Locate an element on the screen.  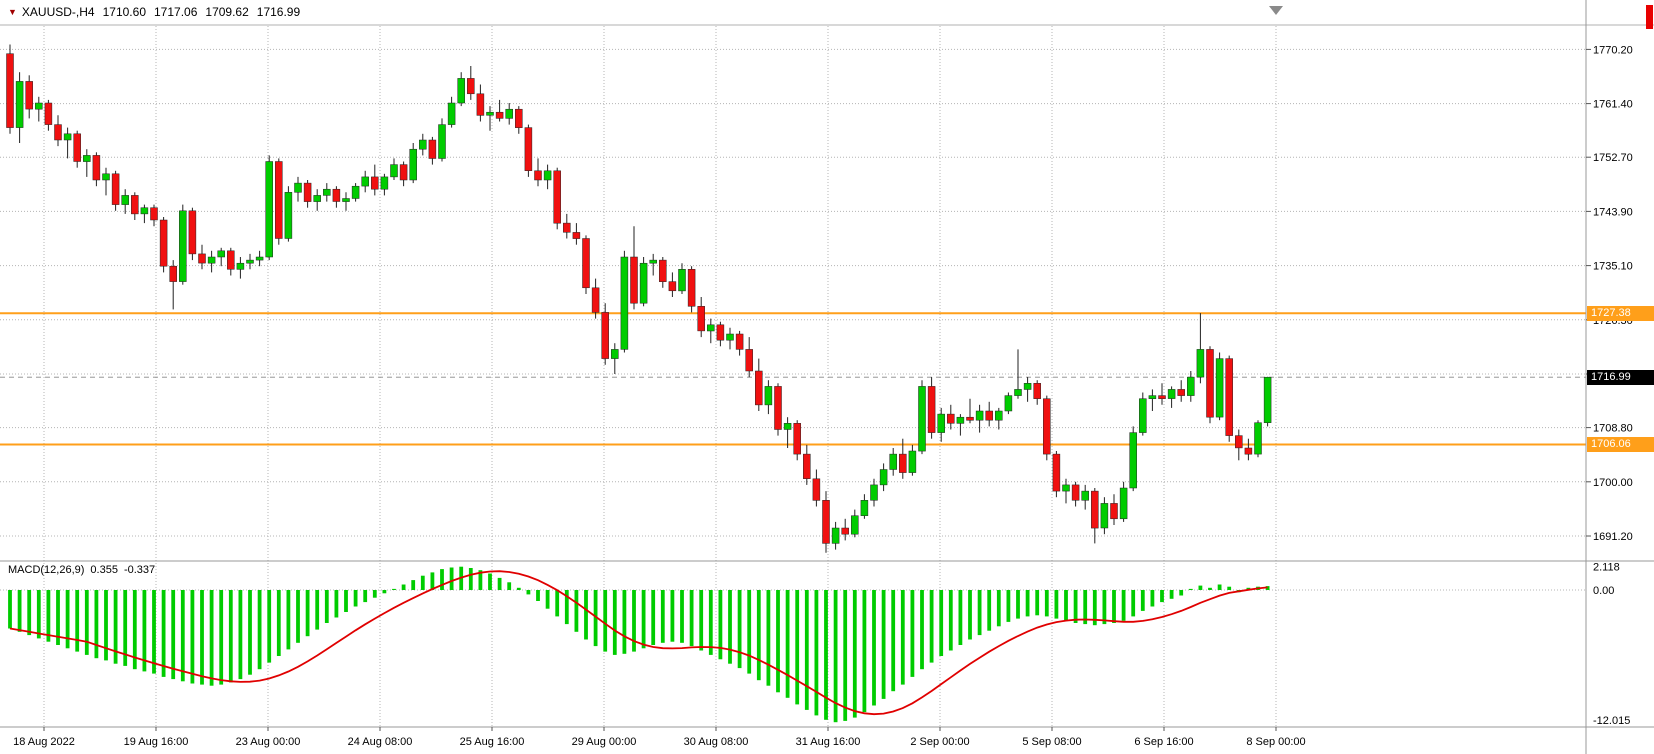
ohlc-low-value: 1709.62 is located at coordinates (227, 12).